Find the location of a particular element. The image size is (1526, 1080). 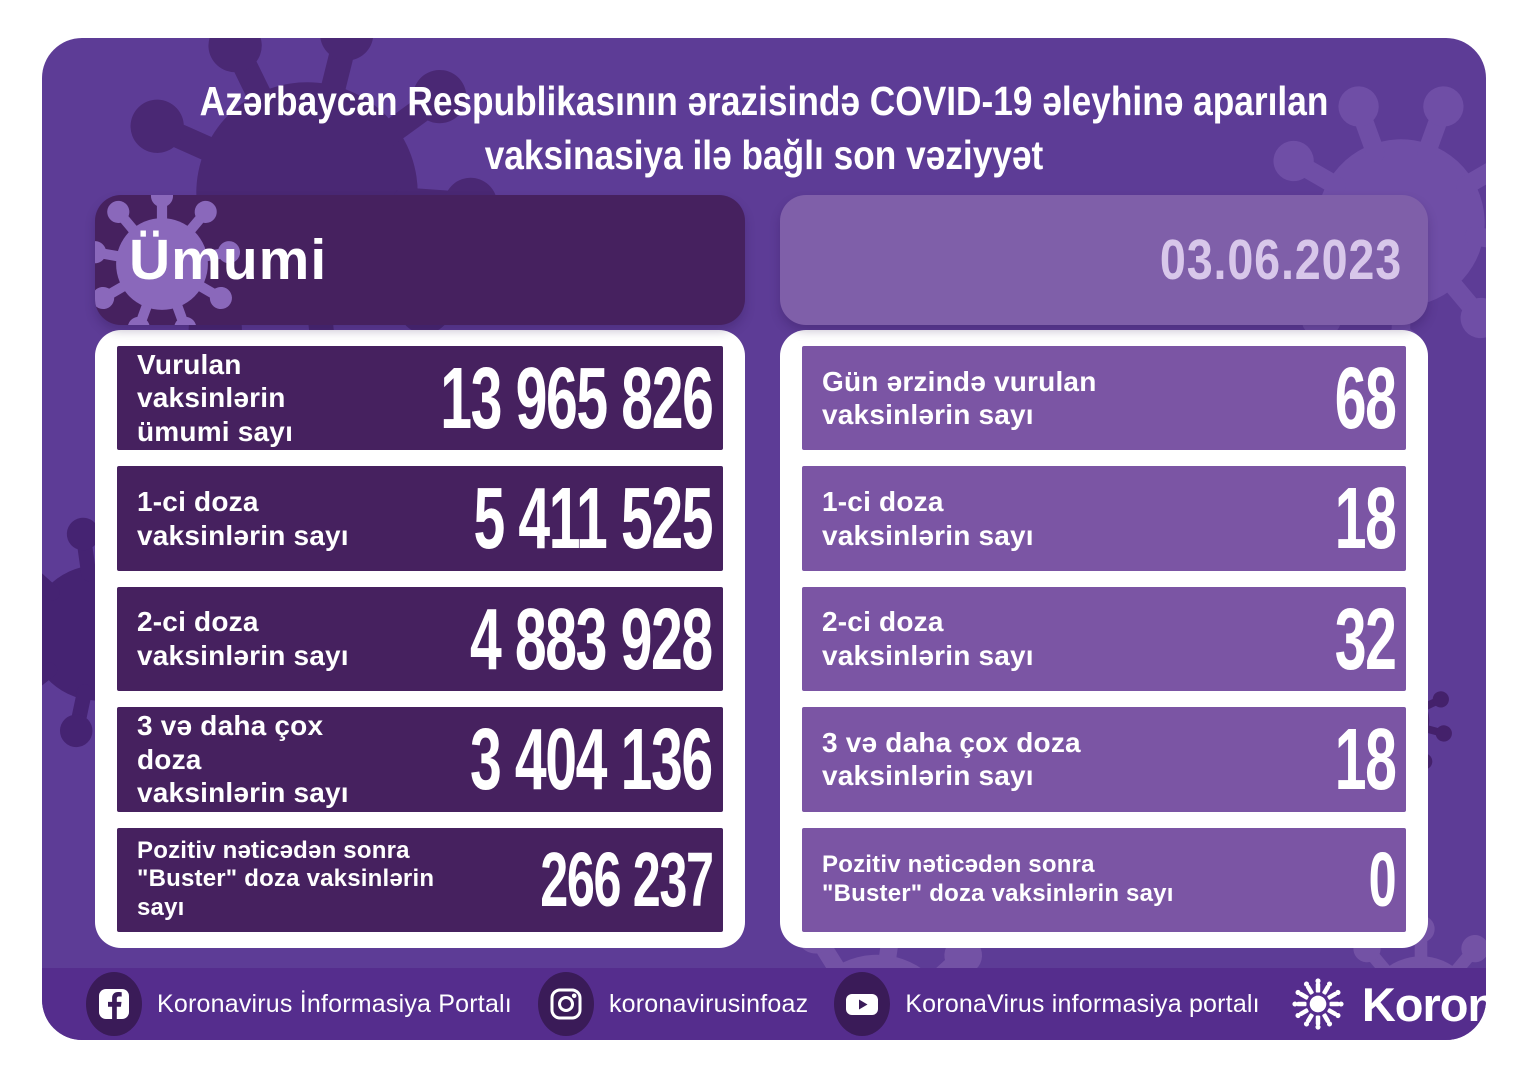

instagram-icon is located at coordinates (565, 1004).